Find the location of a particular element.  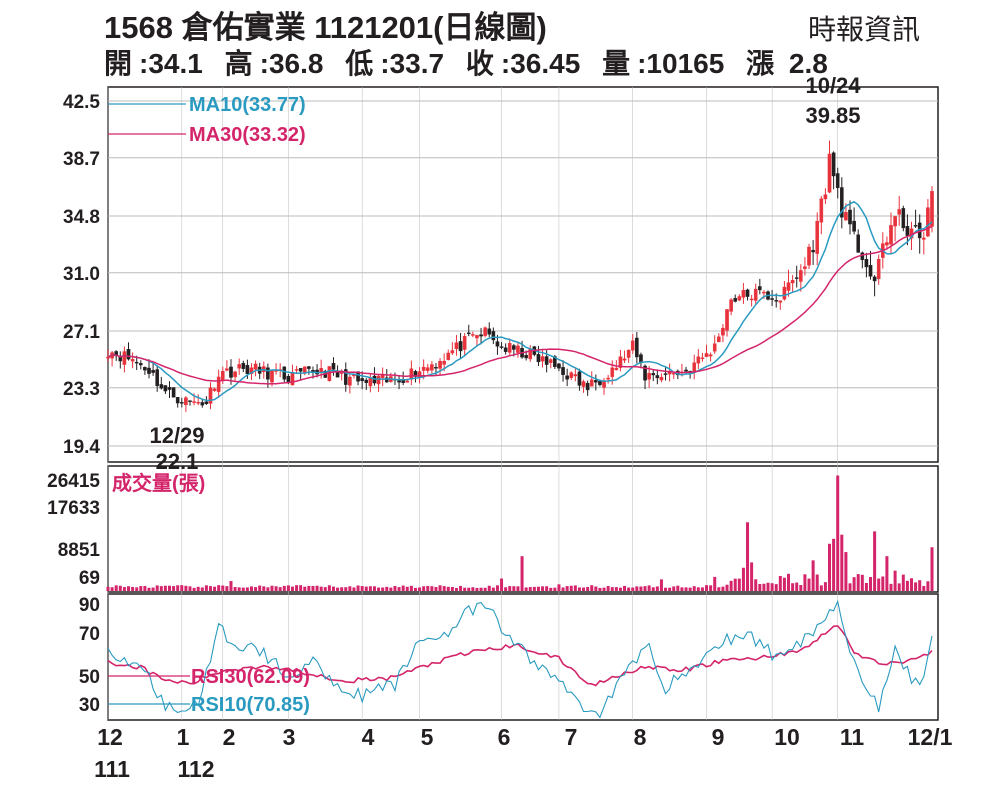

ohlc-high: 高:36.8 is located at coordinates (274, 63).